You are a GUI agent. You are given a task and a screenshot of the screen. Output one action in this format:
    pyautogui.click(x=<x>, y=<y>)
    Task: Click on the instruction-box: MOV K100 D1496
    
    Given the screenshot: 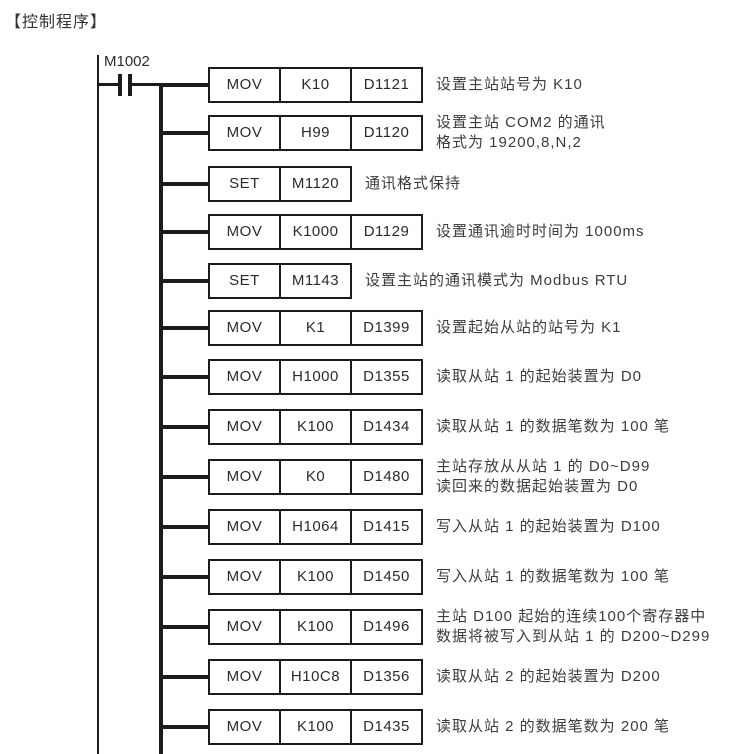 What is the action you would take?
    pyautogui.click(x=315, y=627)
    